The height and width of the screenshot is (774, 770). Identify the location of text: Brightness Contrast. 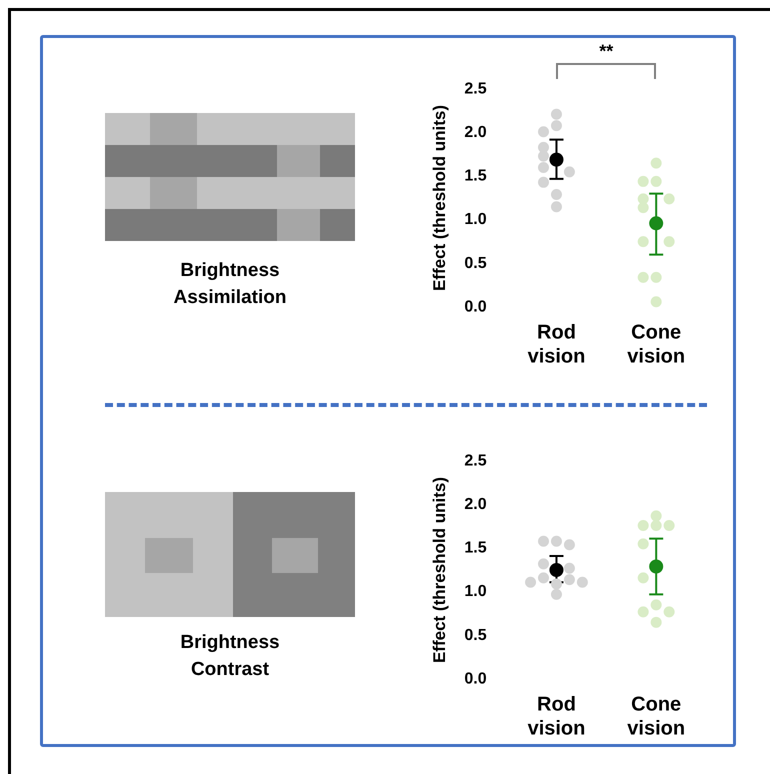
(230, 656).